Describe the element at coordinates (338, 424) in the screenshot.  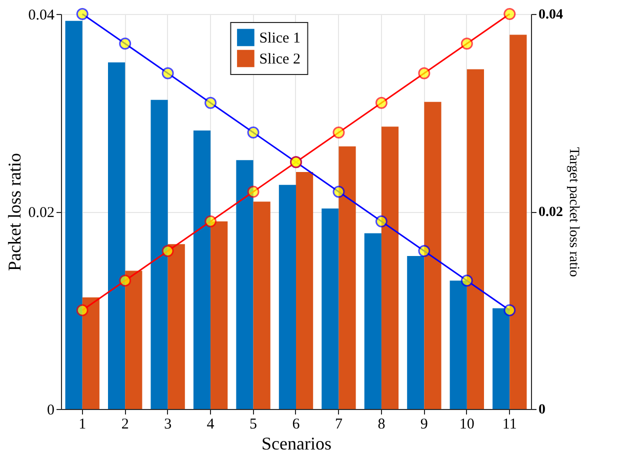
I see `x-tick-label: 7` at that location.